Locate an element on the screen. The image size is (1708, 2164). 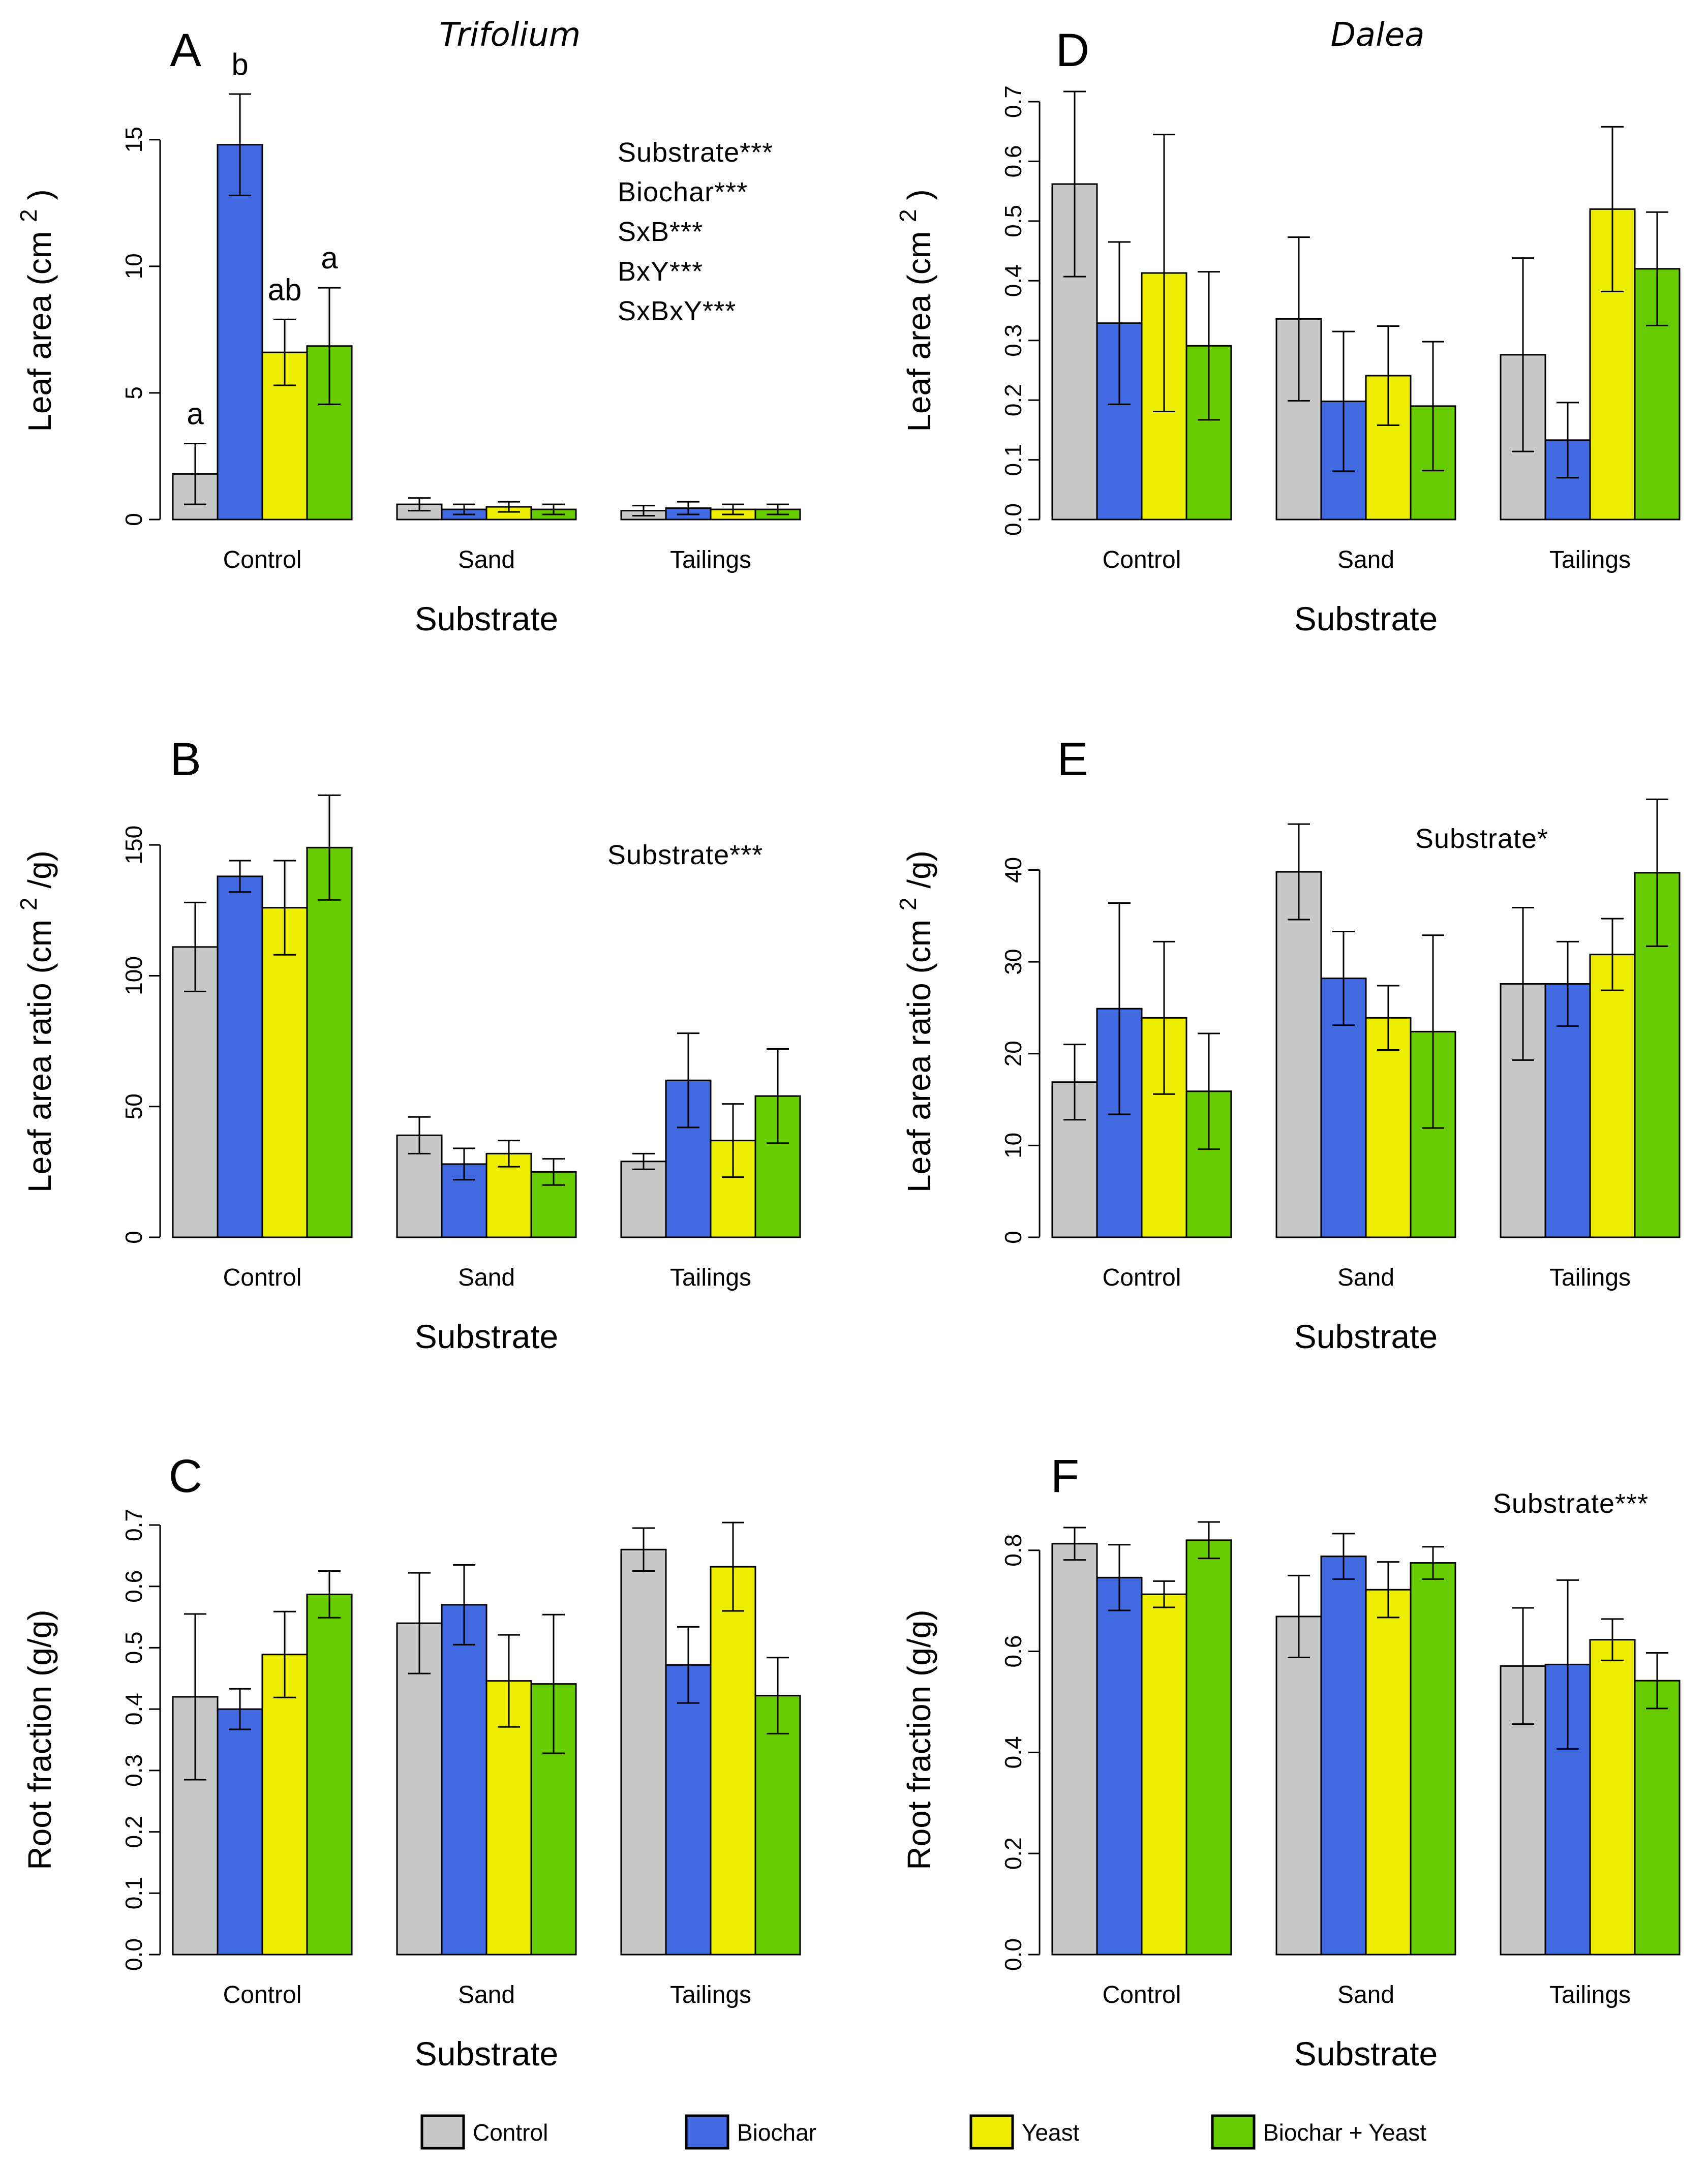
stat-annotation: SxB*** is located at coordinates (660, 232).